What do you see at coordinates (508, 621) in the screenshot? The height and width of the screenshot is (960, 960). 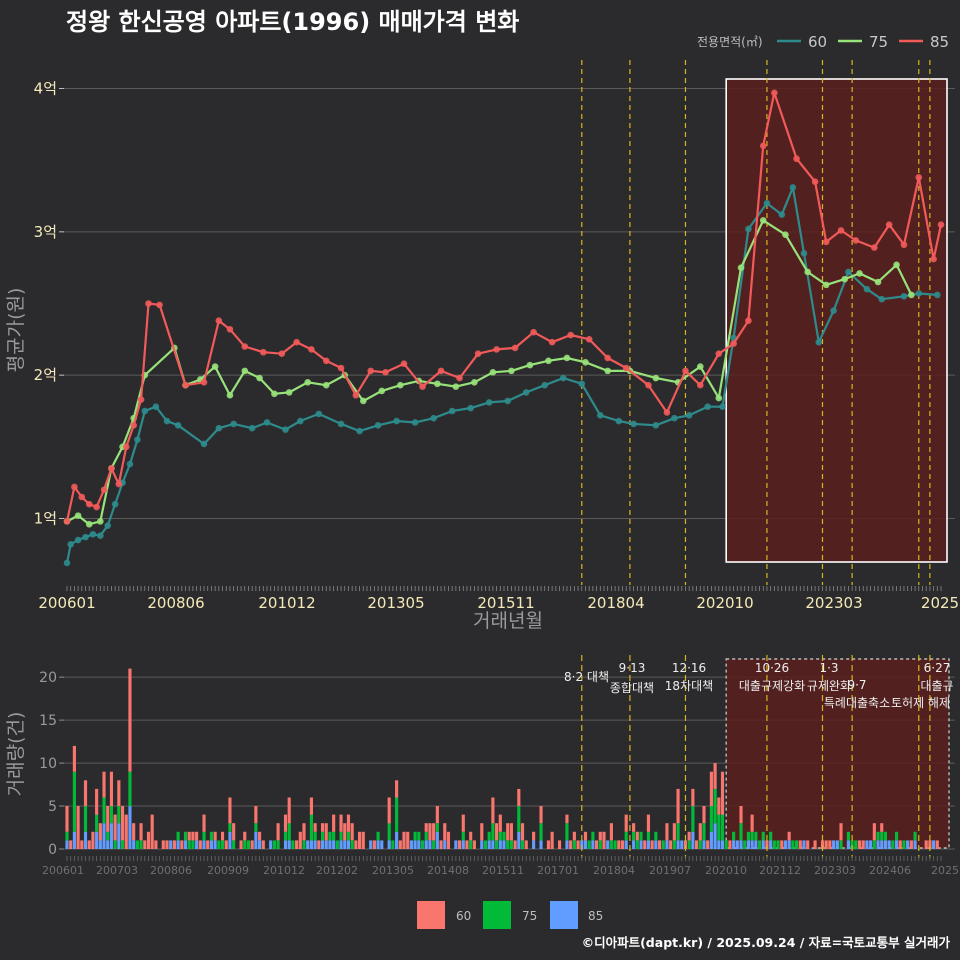 I see `price-x-axis-title: 거래년월` at bounding box center [508, 621].